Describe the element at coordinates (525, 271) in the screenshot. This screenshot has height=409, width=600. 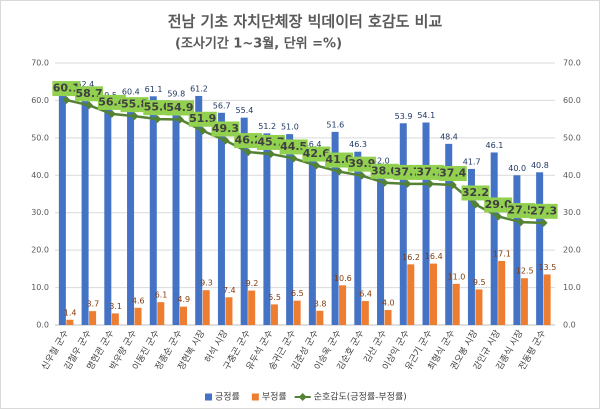
I see `value-label: 12.5` at that location.